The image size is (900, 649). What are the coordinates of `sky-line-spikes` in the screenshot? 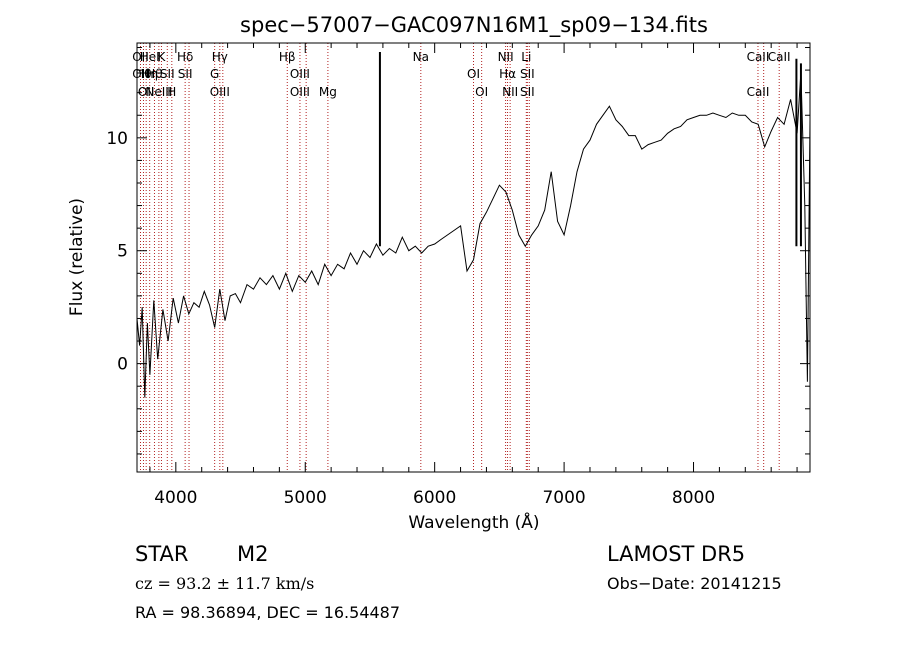 It's located at (590, 149).